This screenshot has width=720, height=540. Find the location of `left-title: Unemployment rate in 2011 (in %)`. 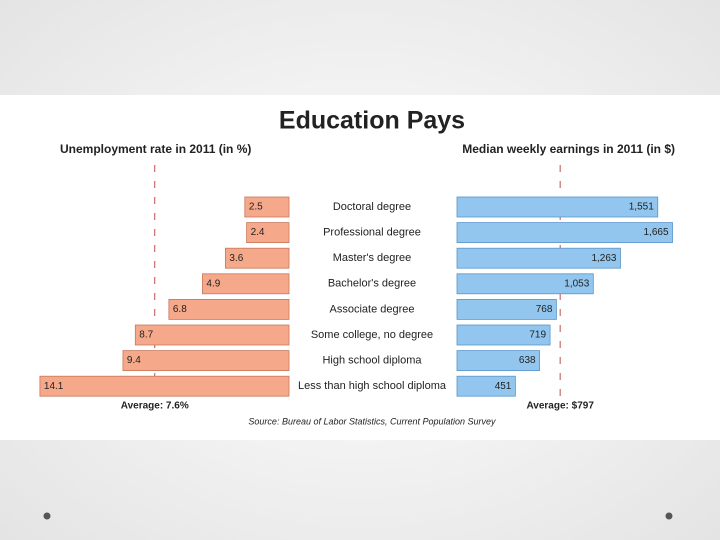

left-title: Unemployment rate in 2011 (in %) is located at coordinates (155, 149).